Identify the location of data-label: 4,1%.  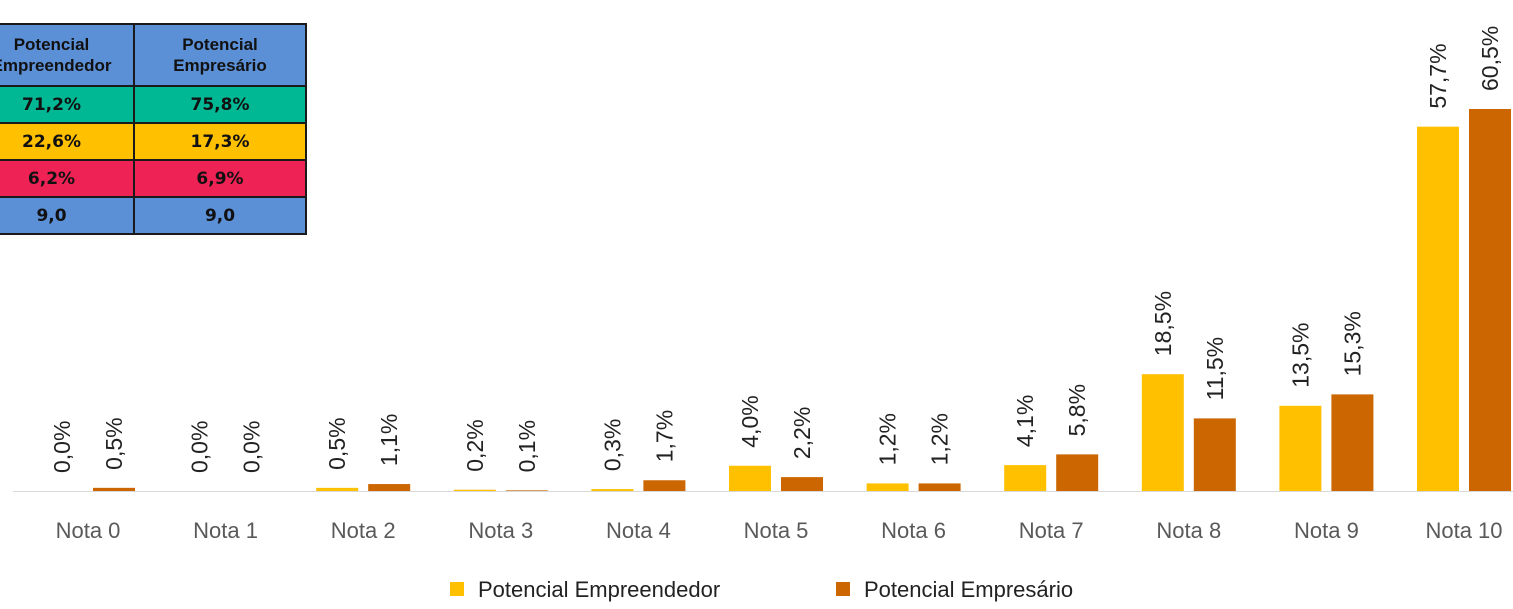
(1025, 421).